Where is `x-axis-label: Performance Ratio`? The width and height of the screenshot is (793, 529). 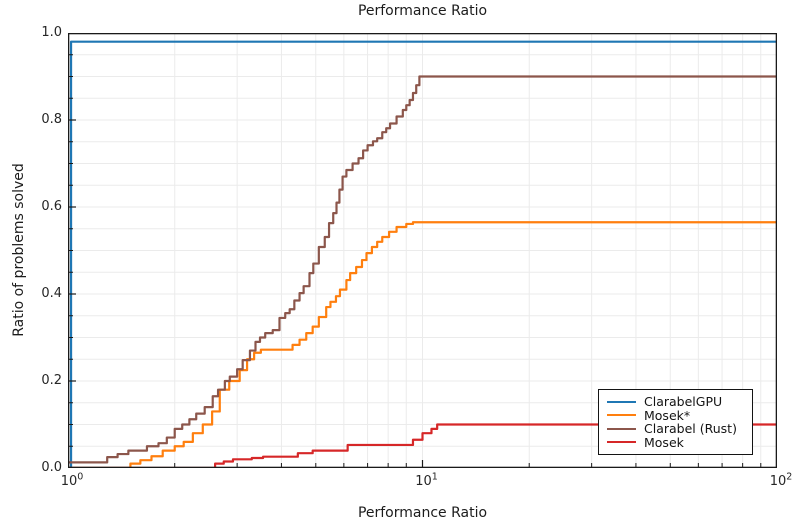
x-axis-label: Performance Ratio is located at coordinates (422, 513).